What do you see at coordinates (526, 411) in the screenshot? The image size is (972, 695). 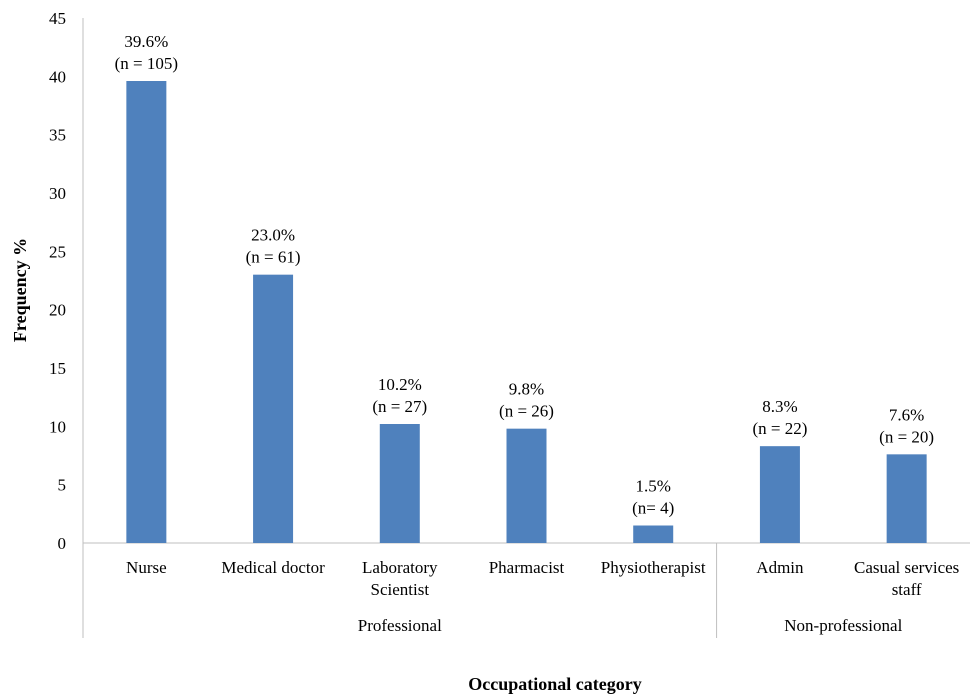 I see `data-label: (n = 26)` at bounding box center [526, 411].